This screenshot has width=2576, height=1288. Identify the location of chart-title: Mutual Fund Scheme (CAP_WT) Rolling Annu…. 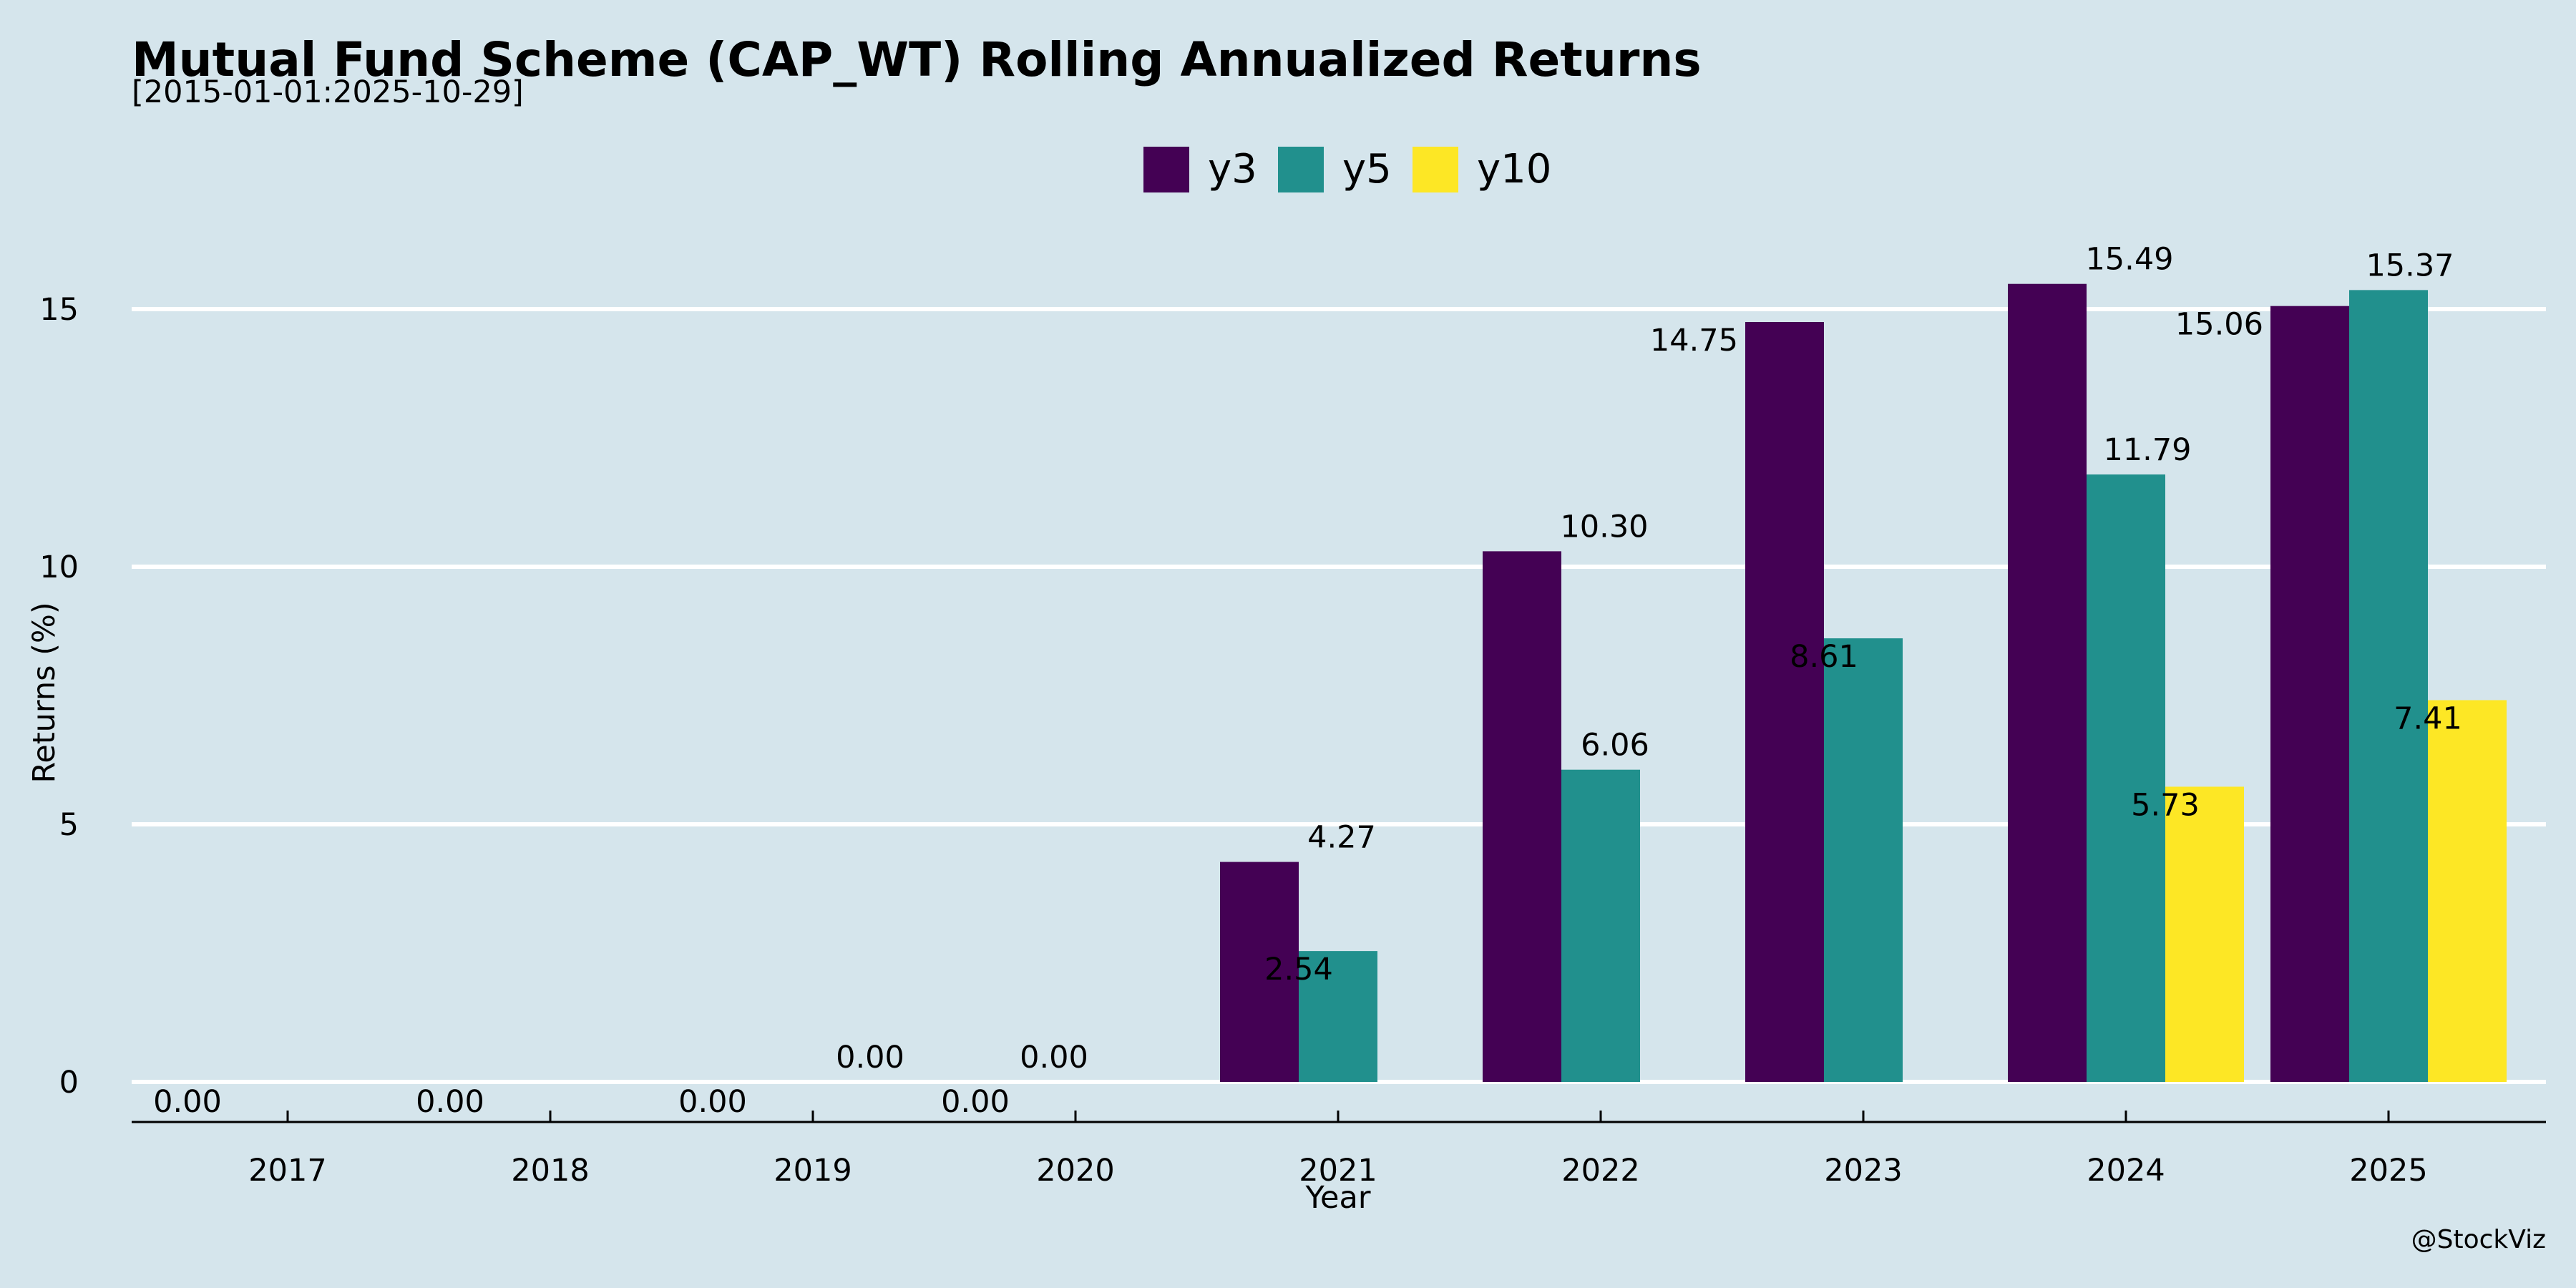
(917, 59).